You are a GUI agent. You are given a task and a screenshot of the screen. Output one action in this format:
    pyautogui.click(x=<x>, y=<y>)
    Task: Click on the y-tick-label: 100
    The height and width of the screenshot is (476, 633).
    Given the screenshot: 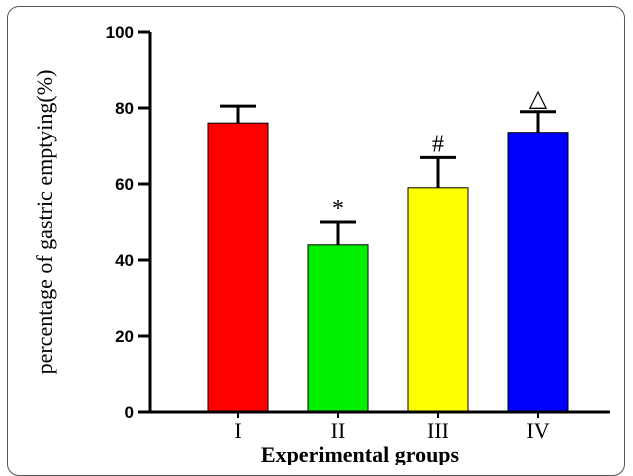 What is the action you would take?
    pyautogui.click(x=120, y=32)
    